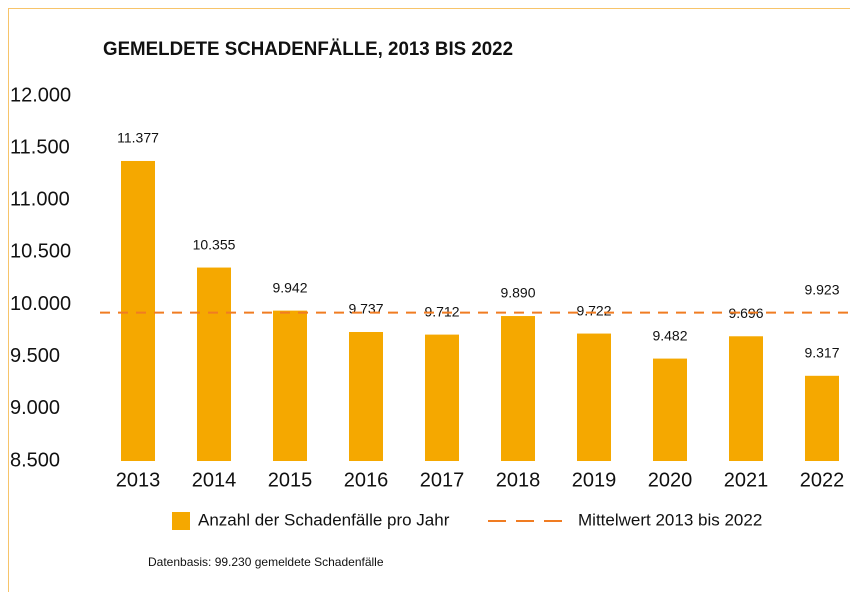 Image resolution: width=850 pixels, height=592 pixels. I want to click on x-tick-label: 2017, so click(442, 480).